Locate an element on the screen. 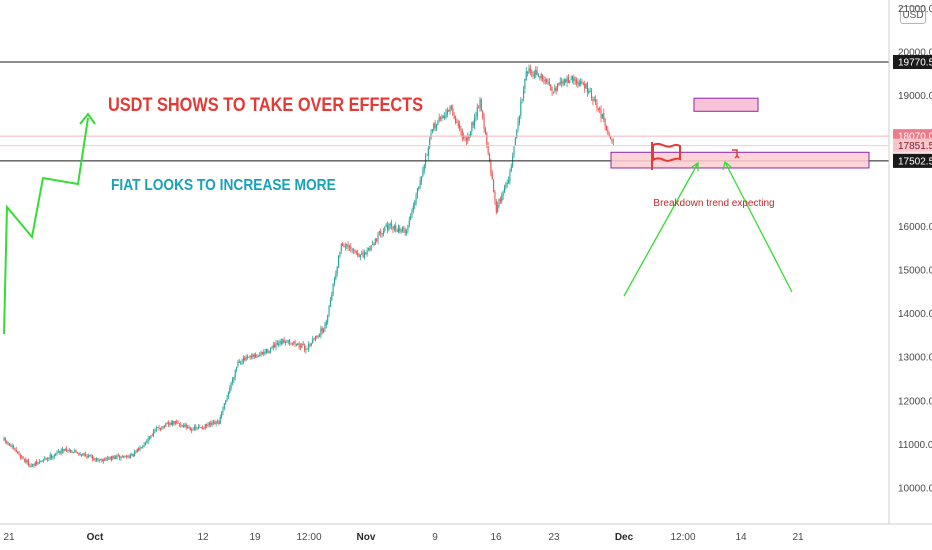  price-tag: 17851.5 is located at coordinates (912, 145).